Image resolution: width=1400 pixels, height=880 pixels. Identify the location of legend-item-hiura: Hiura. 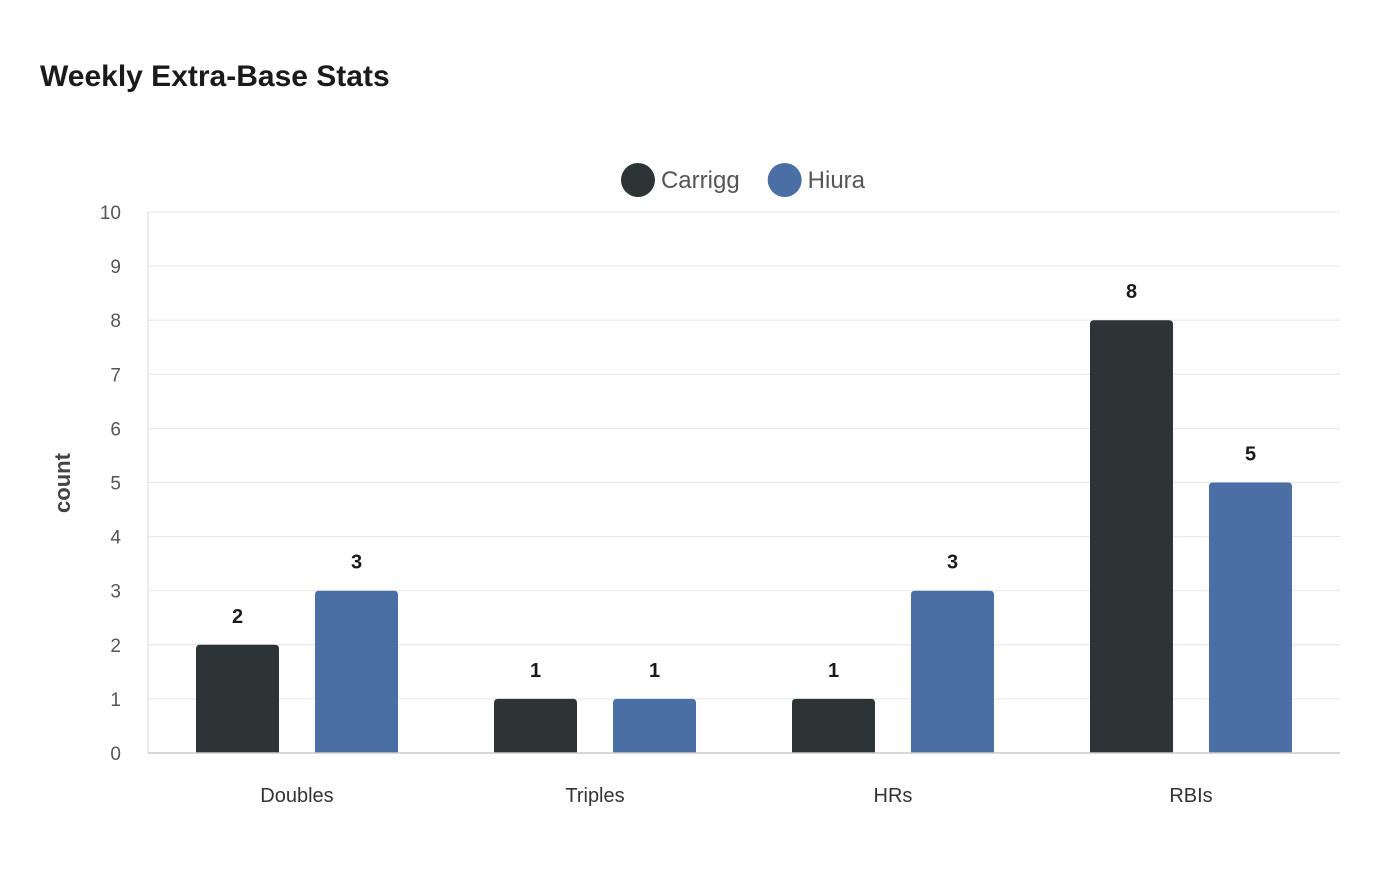
(816, 180).